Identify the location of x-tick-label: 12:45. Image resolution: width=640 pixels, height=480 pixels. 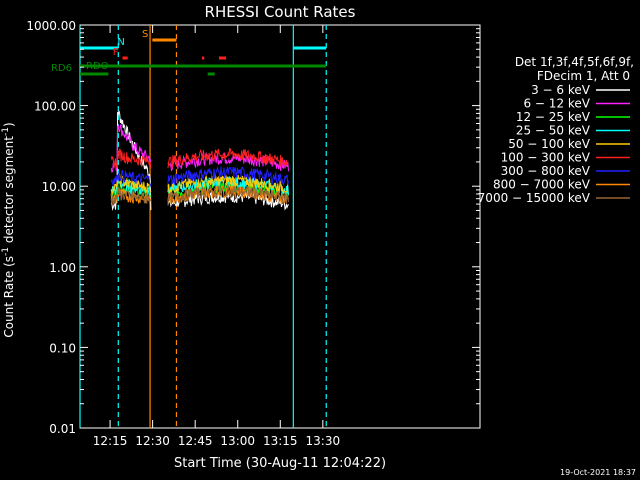
(195, 441).